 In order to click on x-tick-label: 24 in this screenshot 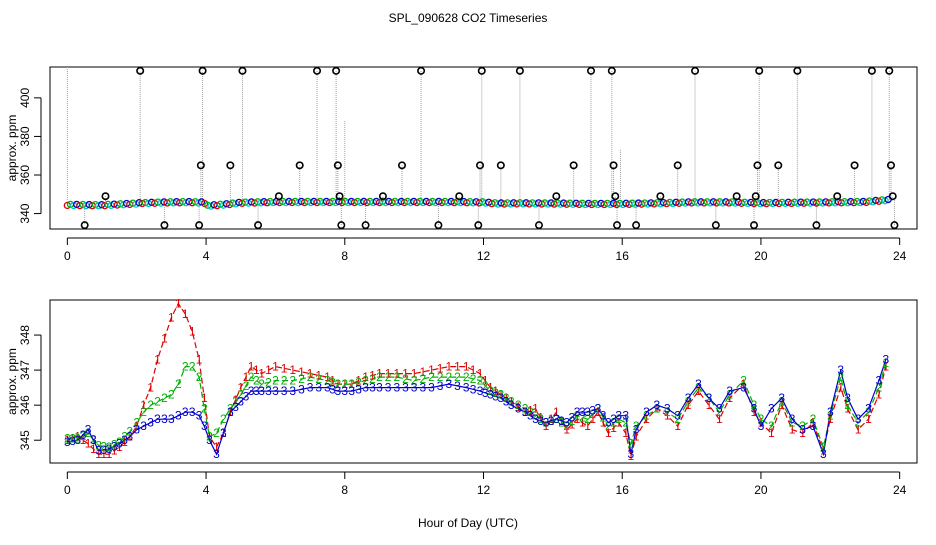, I will do `click(900, 256)`.